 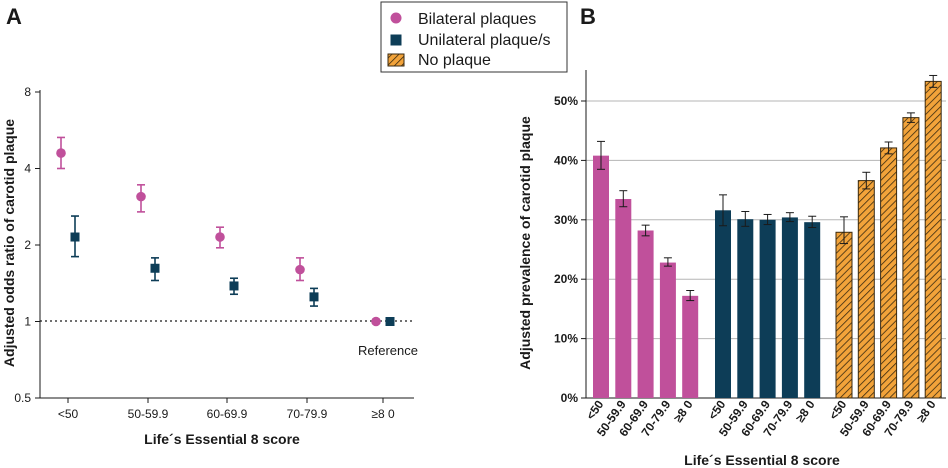 What do you see at coordinates (27, 169) in the screenshot?
I see `panel-a-y-tick-label: 4` at bounding box center [27, 169].